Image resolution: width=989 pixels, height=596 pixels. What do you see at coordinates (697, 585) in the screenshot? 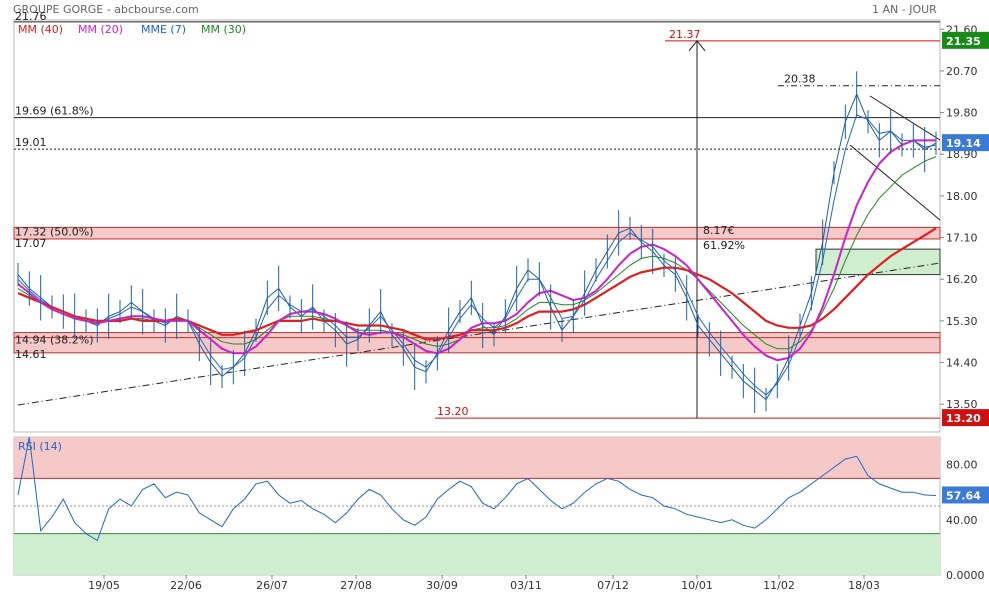
I see `x-tick-label: 10/01` at bounding box center [697, 585].